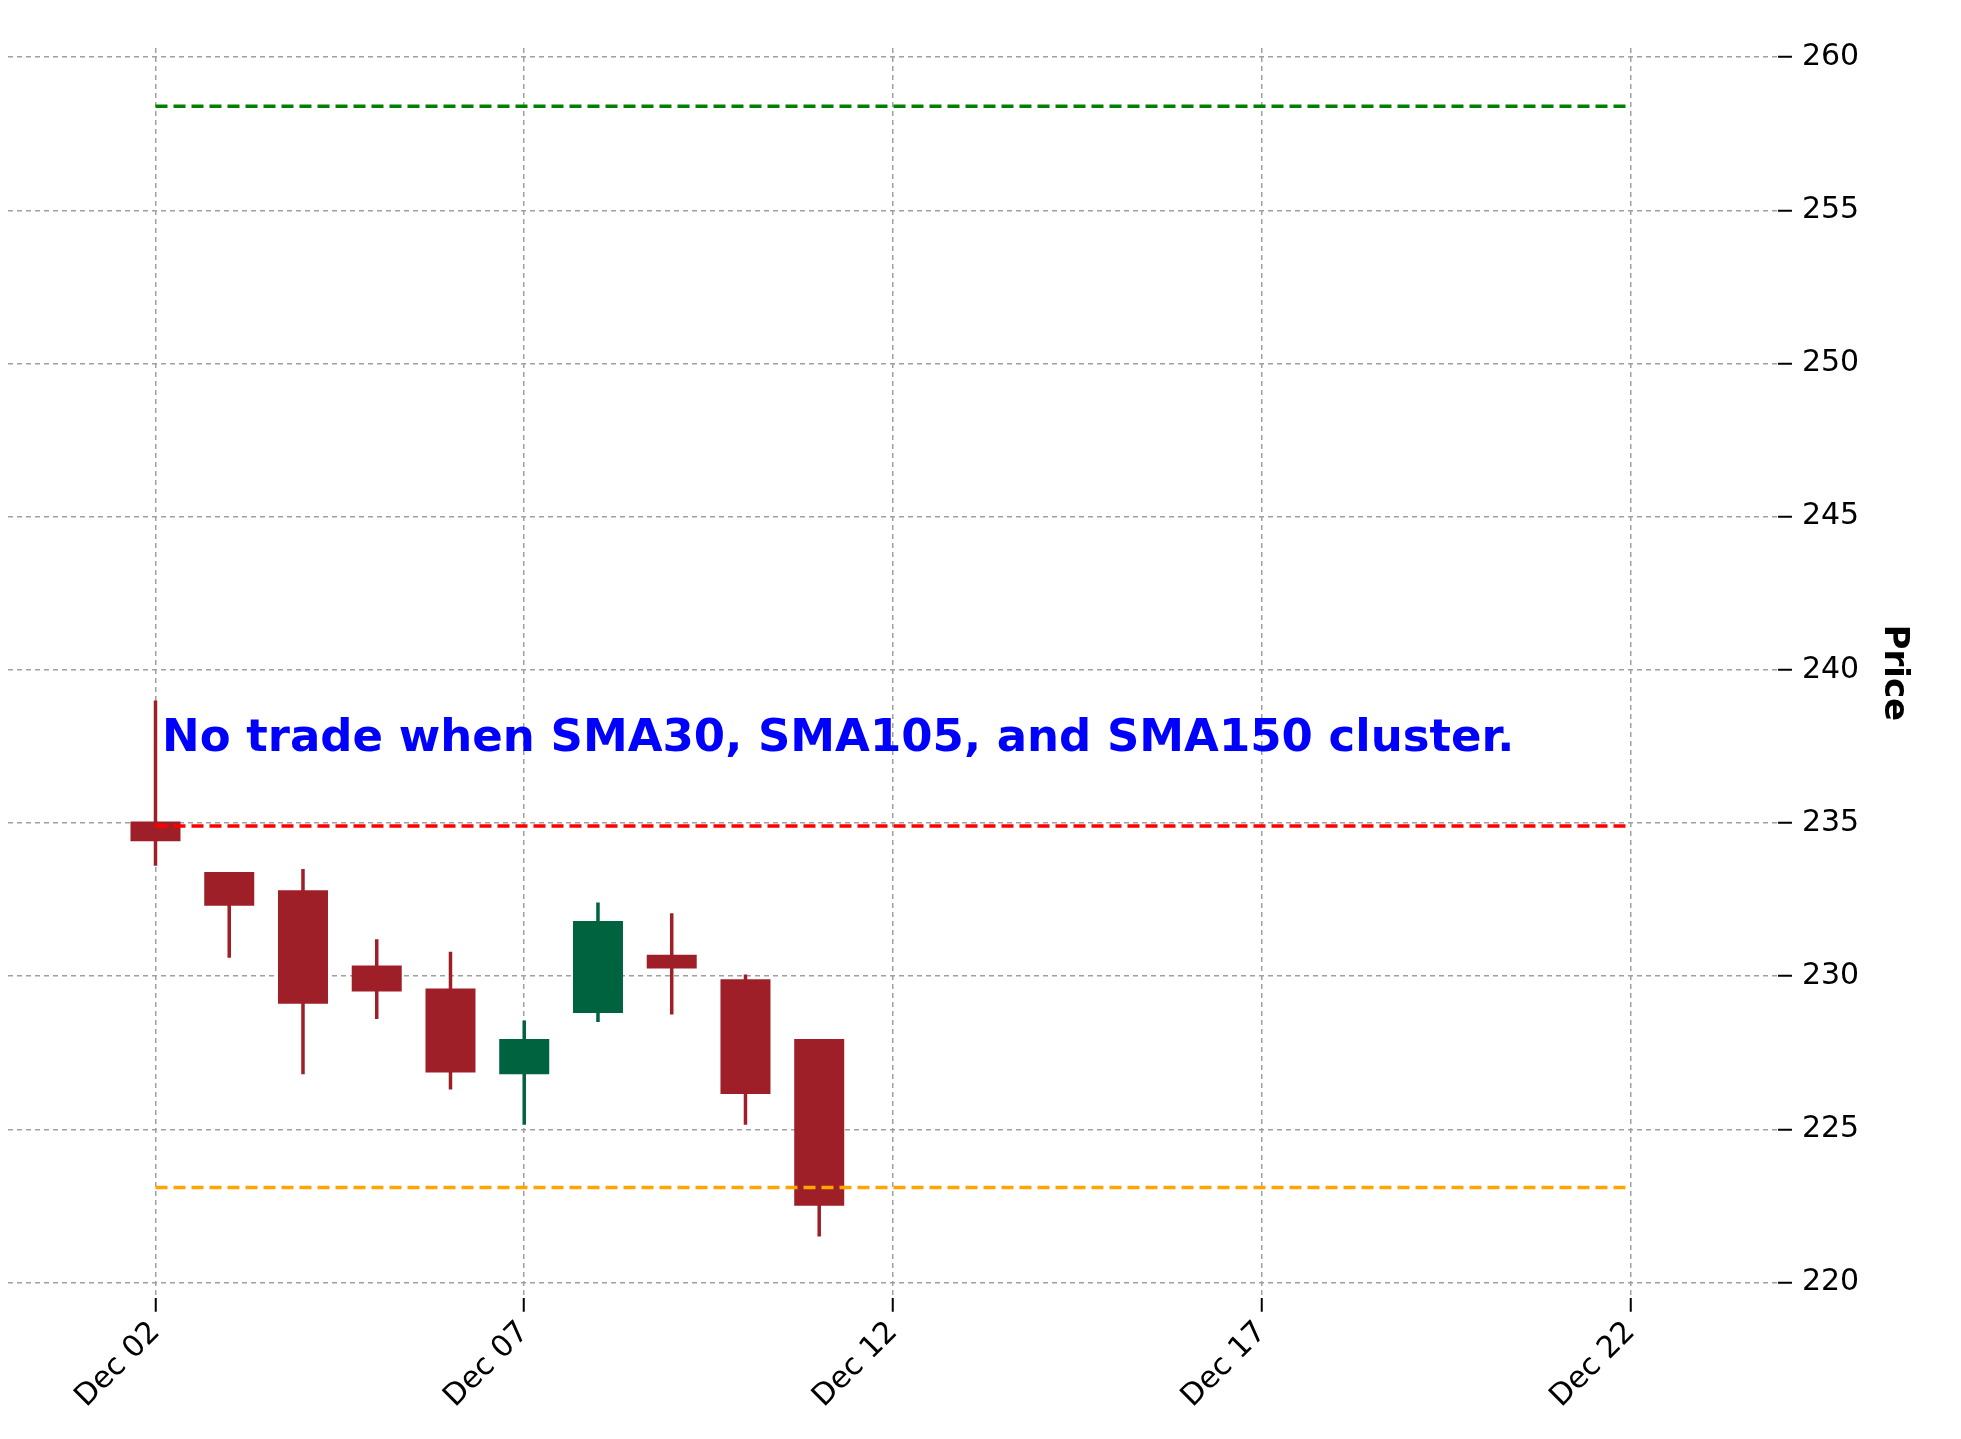 The width and height of the screenshot is (1961, 1439). What do you see at coordinates (1830, 208) in the screenshot?
I see `y-tick-label: 255` at bounding box center [1830, 208].